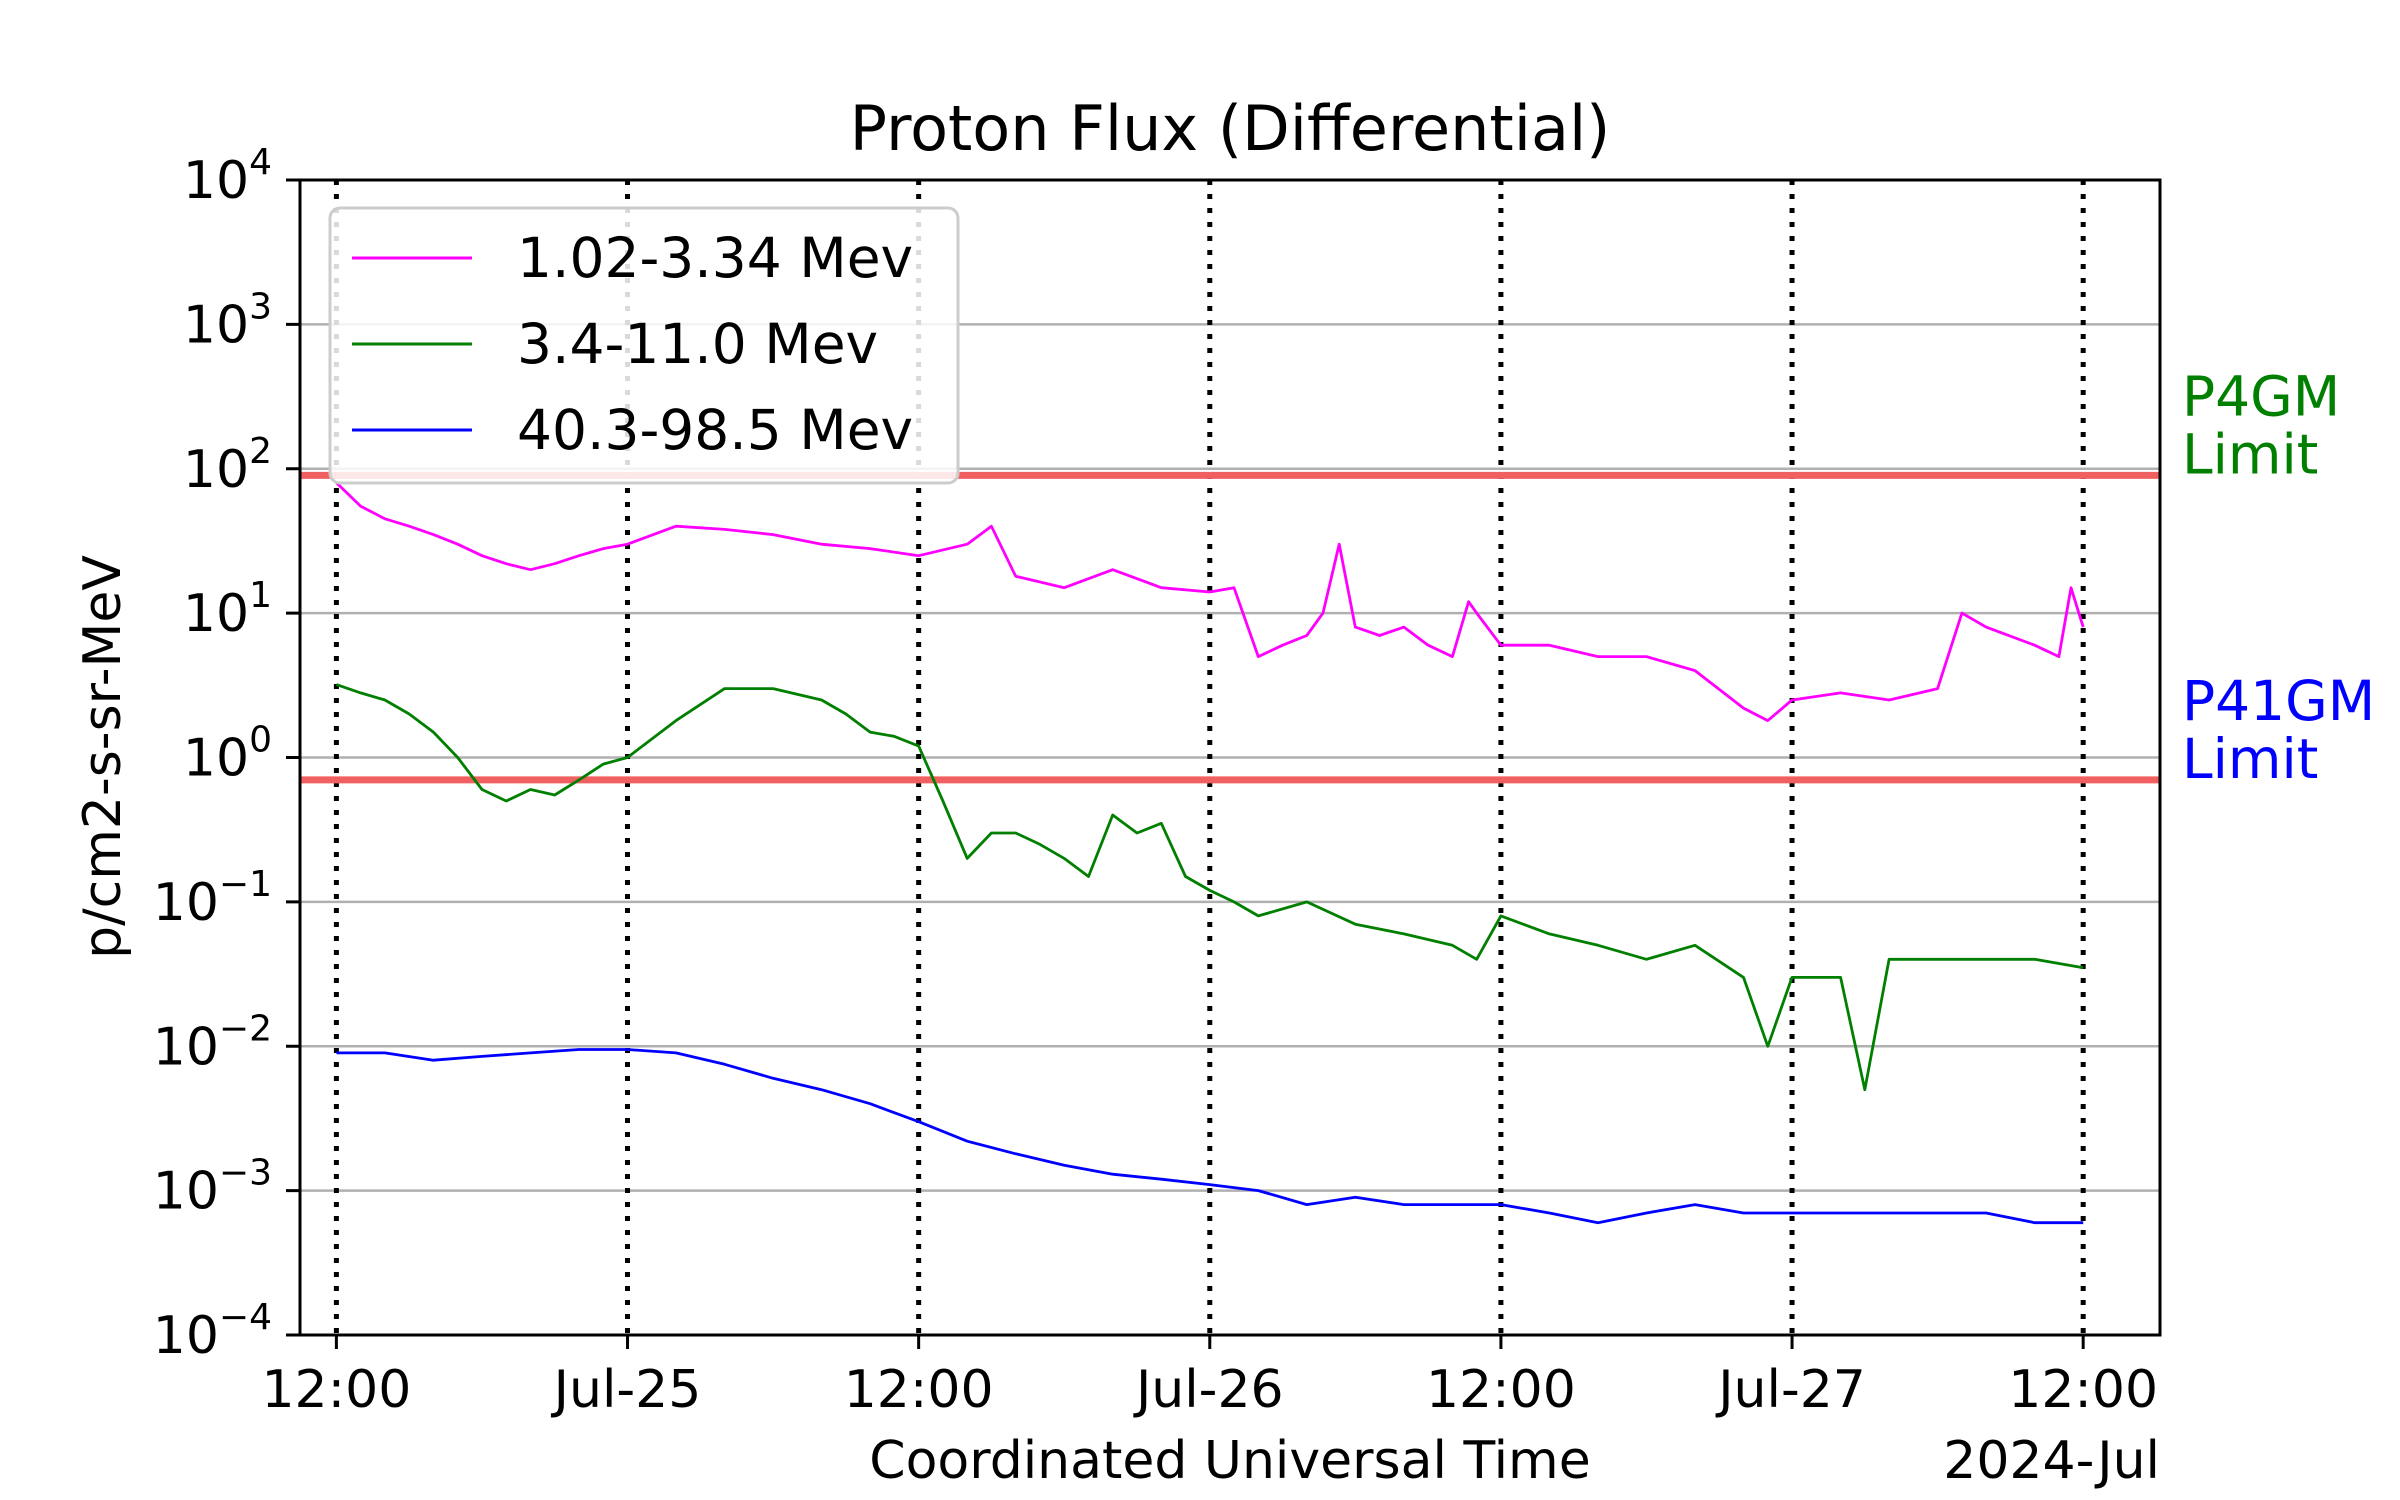 The height and width of the screenshot is (1500, 2400). What do you see at coordinates (2278, 701) in the screenshot?
I see `threshold-label-name: P41GM` at bounding box center [2278, 701].